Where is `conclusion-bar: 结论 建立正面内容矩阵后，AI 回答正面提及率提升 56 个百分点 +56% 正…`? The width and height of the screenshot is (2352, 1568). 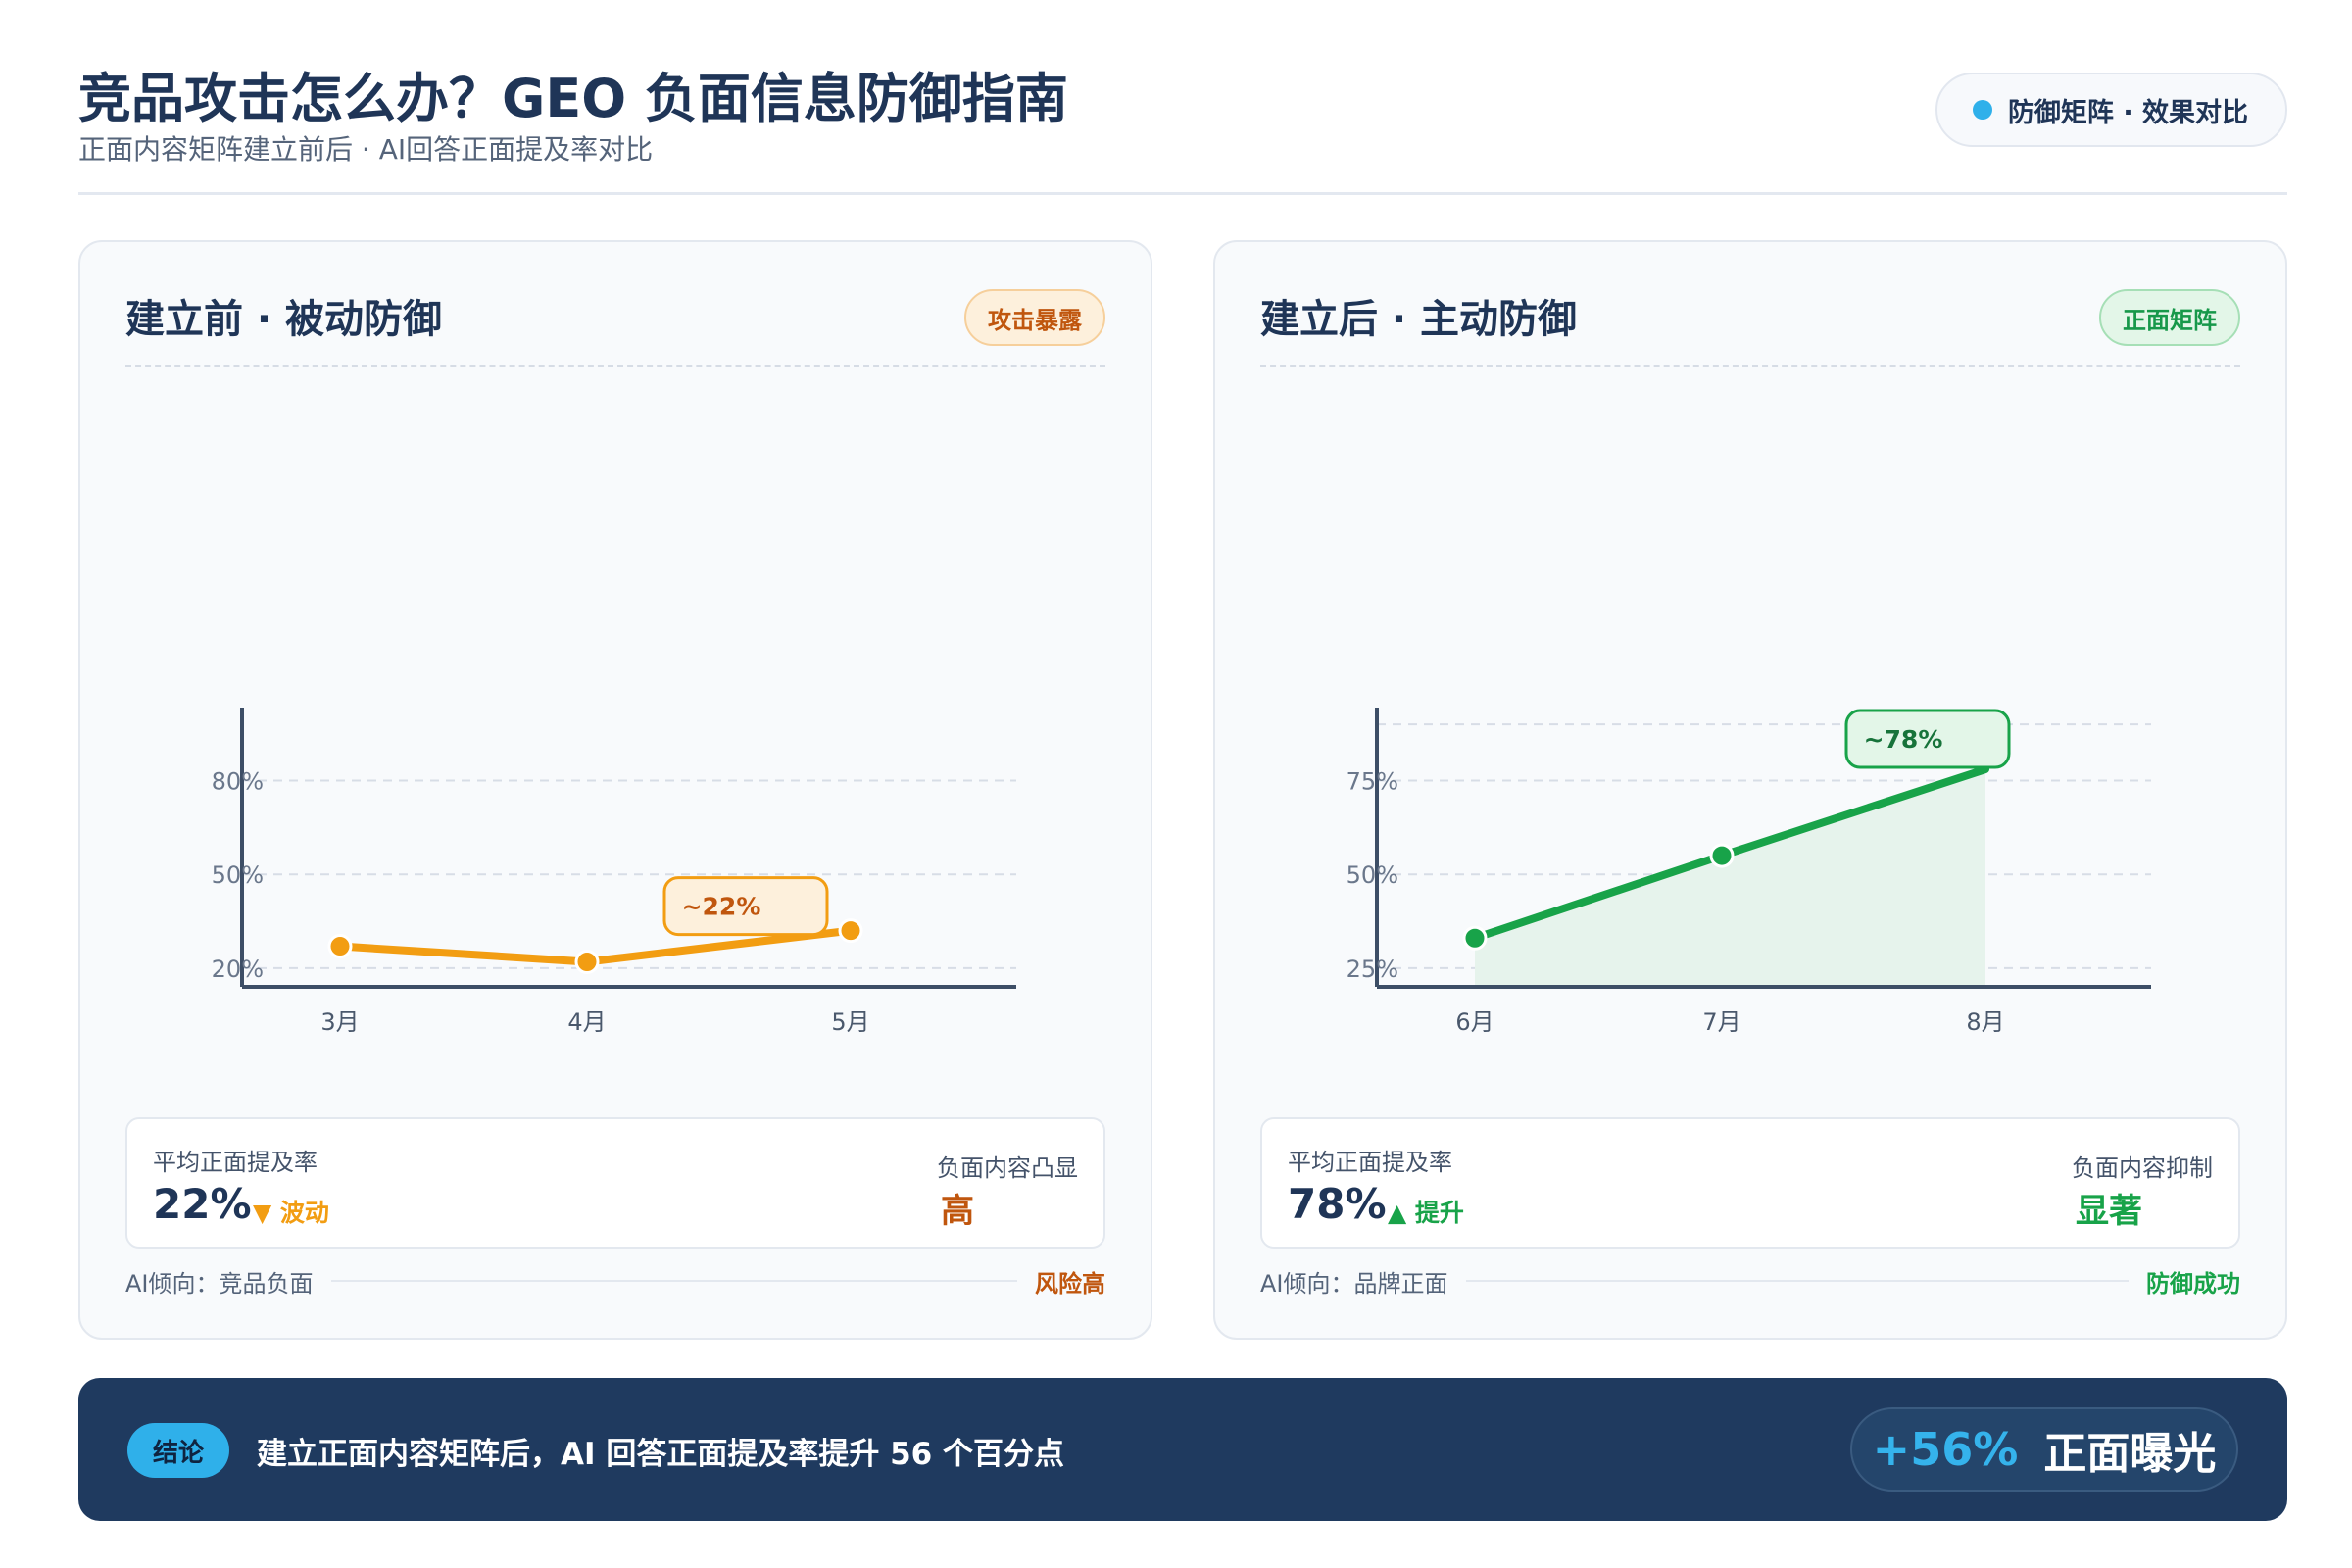 conclusion-bar: 结论 建立正面内容矩阵后，AI 回答正面提及率提升 56 个百分点 +56% 正… is located at coordinates (1182, 1449).